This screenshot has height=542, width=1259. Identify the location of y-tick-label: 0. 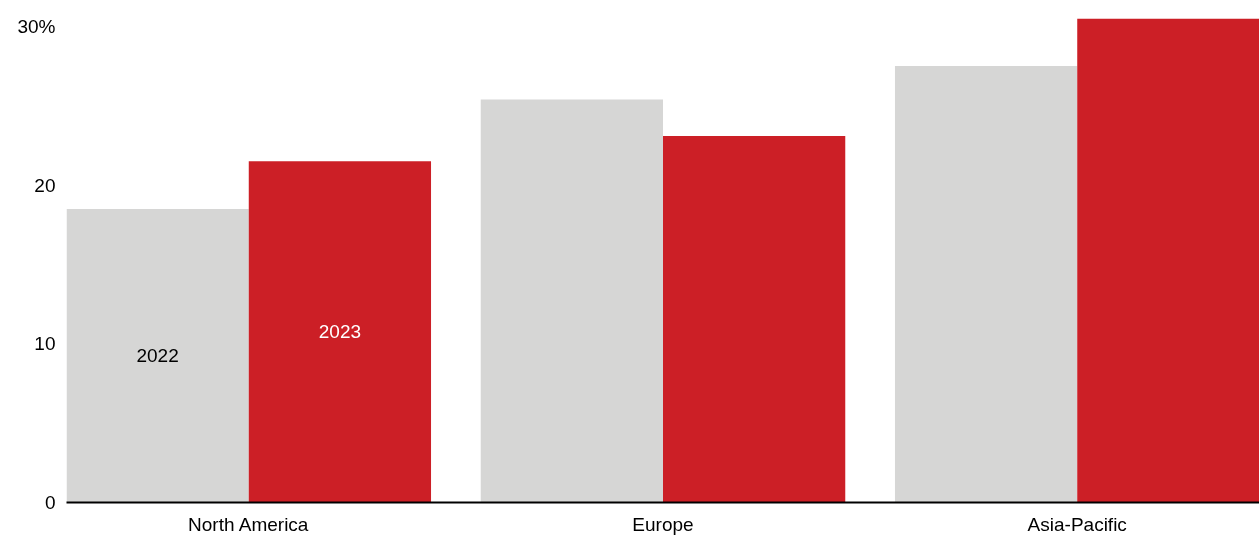
(50, 502).